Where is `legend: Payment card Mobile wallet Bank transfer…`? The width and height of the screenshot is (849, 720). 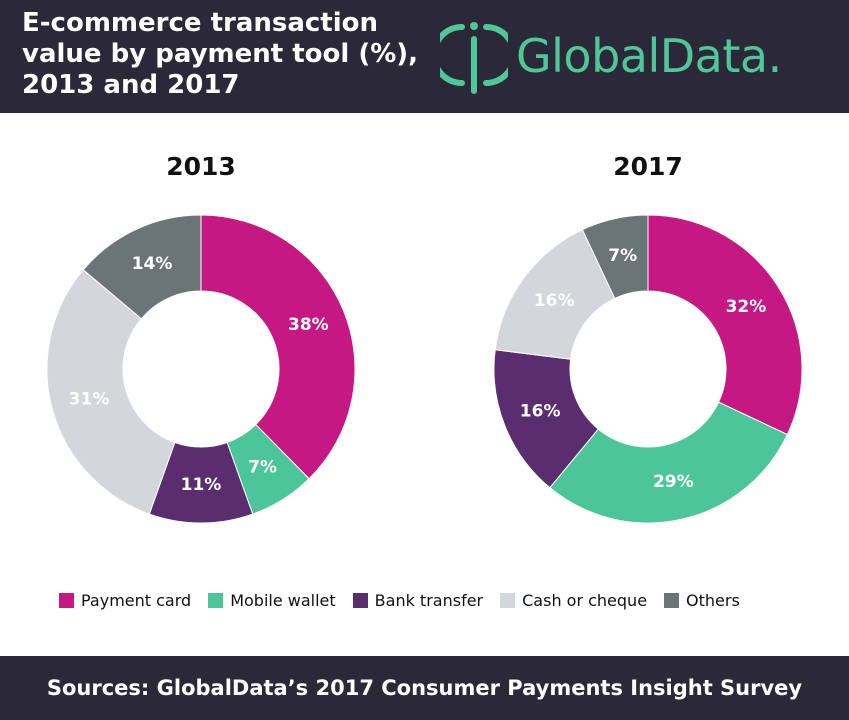
legend: Payment card Mobile wallet Bank transfer… is located at coordinates (399, 600).